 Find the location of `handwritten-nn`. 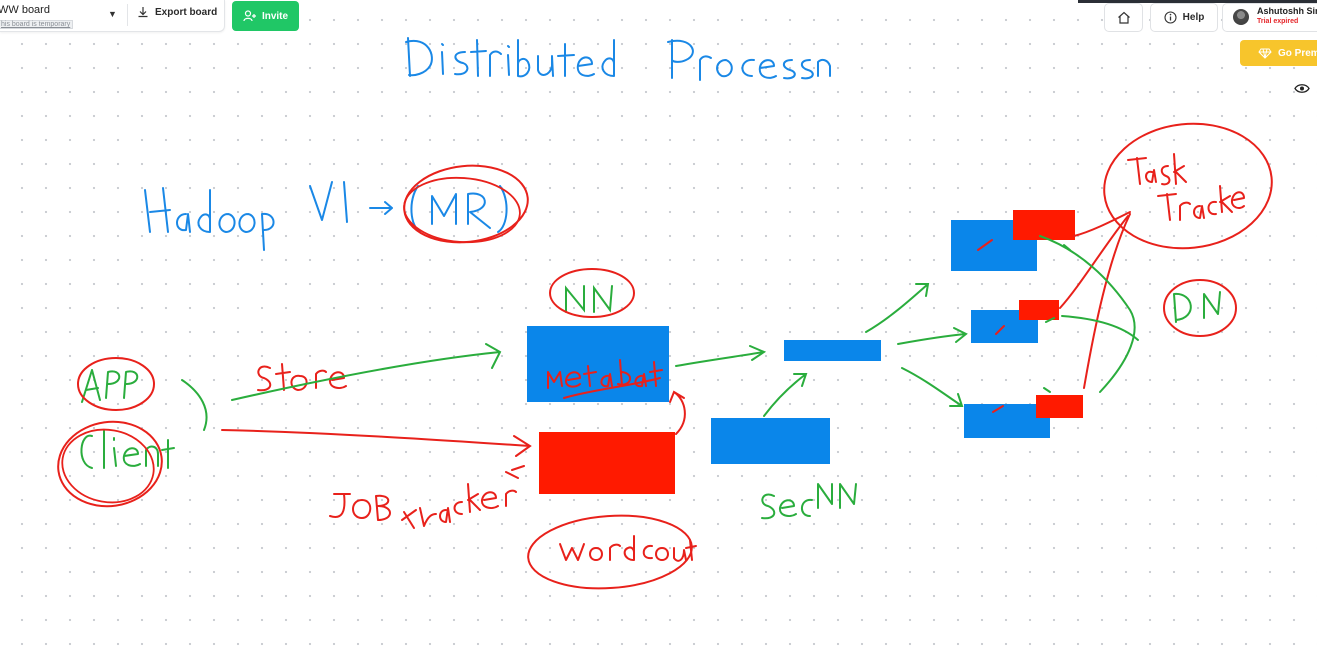

handwritten-nn is located at coordinates (589, 298).